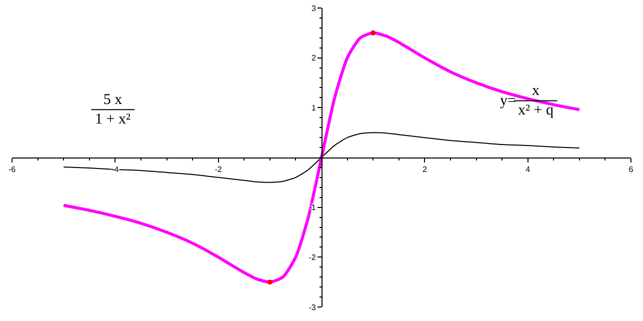 This screenshot has width=643, height=321. What do you see at coordinates (528, 169) in the screenshot?
I see `x-tick-label: 4` at bounding box center [528, 169].